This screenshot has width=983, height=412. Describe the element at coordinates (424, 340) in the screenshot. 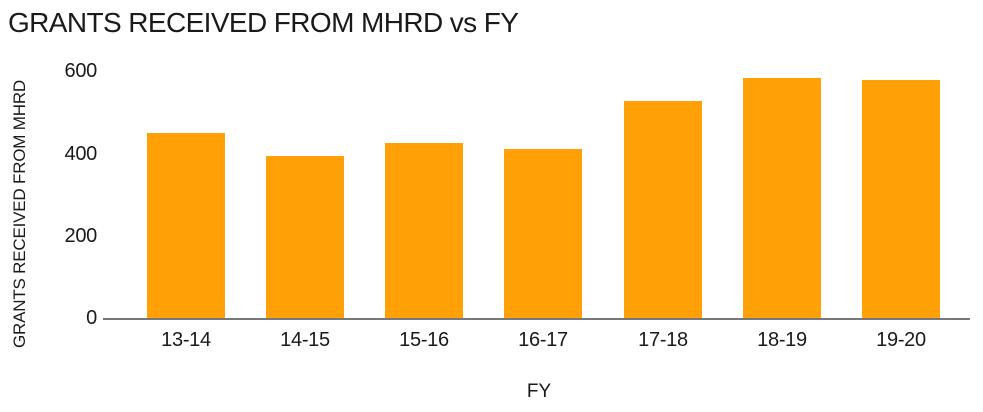

I see `x-tick-label: 15-16` at that location.